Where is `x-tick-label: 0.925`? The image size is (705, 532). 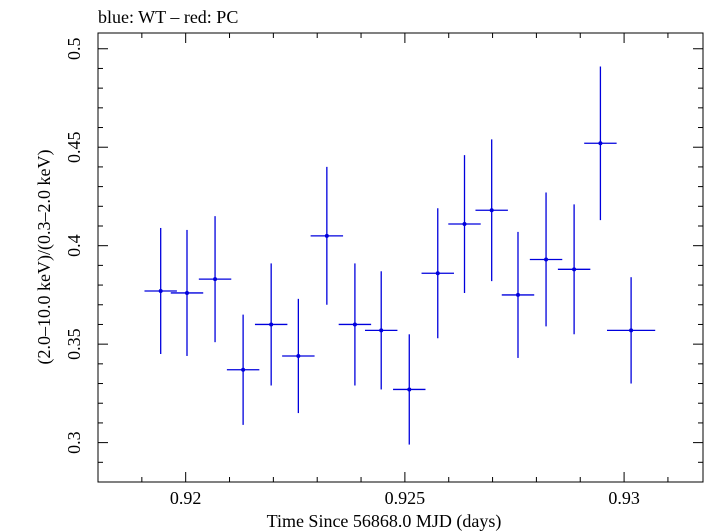 x-tick-label: 0.925 is located at coordinates (405, 498).